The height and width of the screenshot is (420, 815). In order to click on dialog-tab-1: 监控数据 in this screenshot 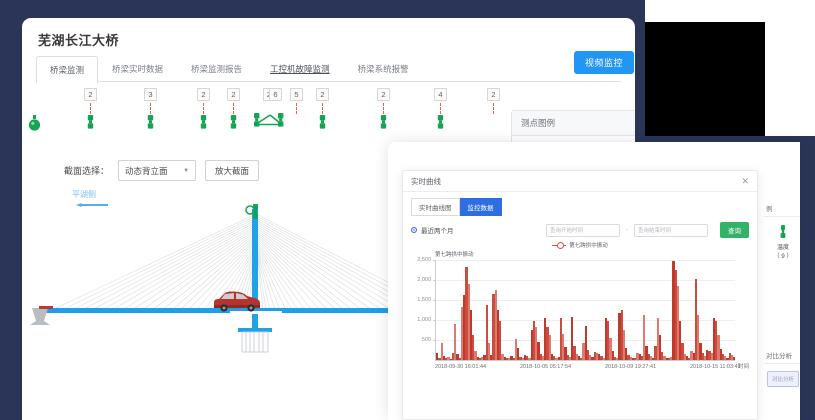, I will do `click(480, 207)`.